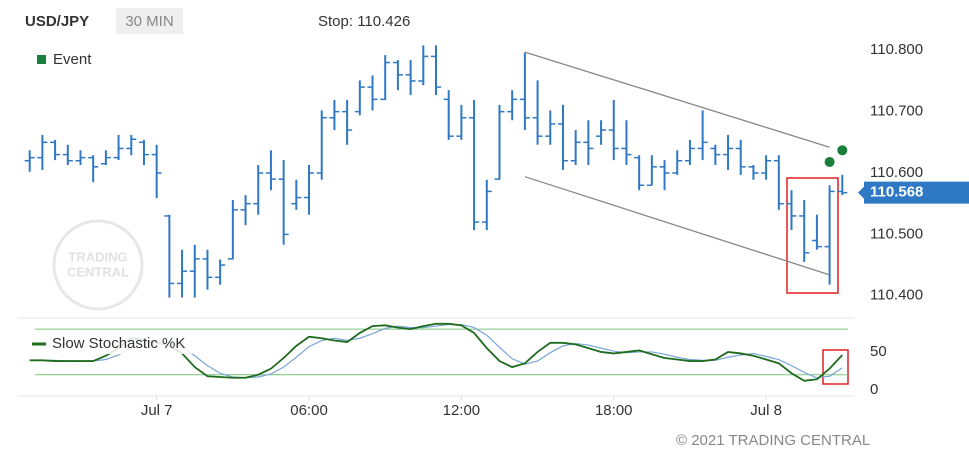 The height and width of the screenshot is (461, 969). I want to click on last-price-flag, so click(913, 192).